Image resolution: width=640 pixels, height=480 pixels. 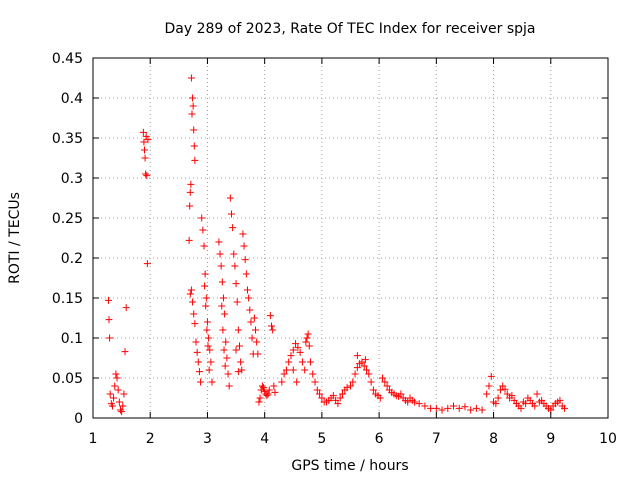 I want to click on y-tick-label: 0.05, so click(x=67, y=379).